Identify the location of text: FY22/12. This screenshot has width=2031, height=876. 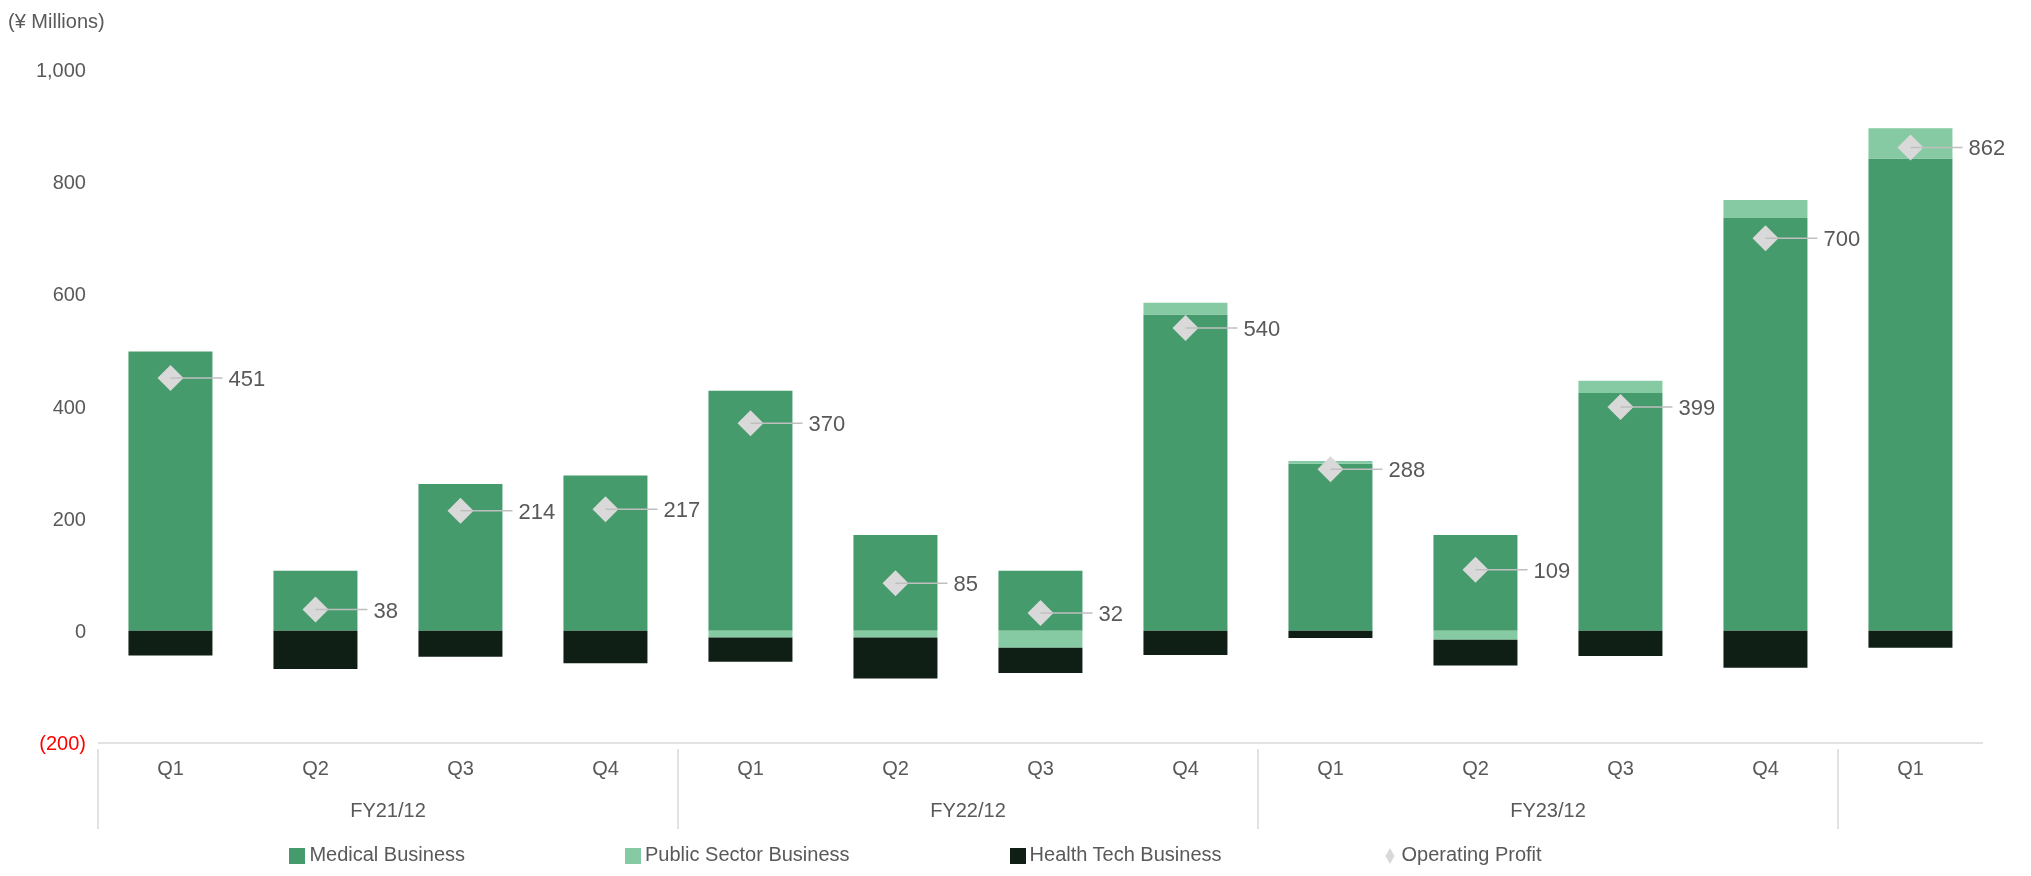
(968, 810).